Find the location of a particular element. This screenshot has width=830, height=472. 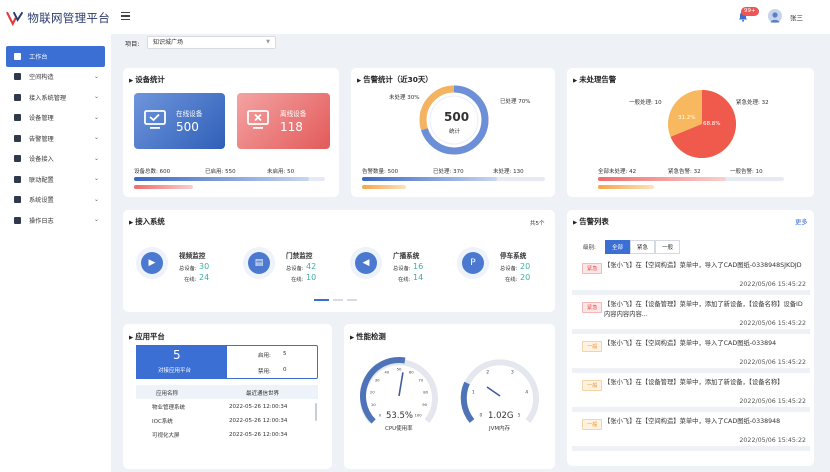

system-total-label: 总设备: is located at coordinates (188, 269).